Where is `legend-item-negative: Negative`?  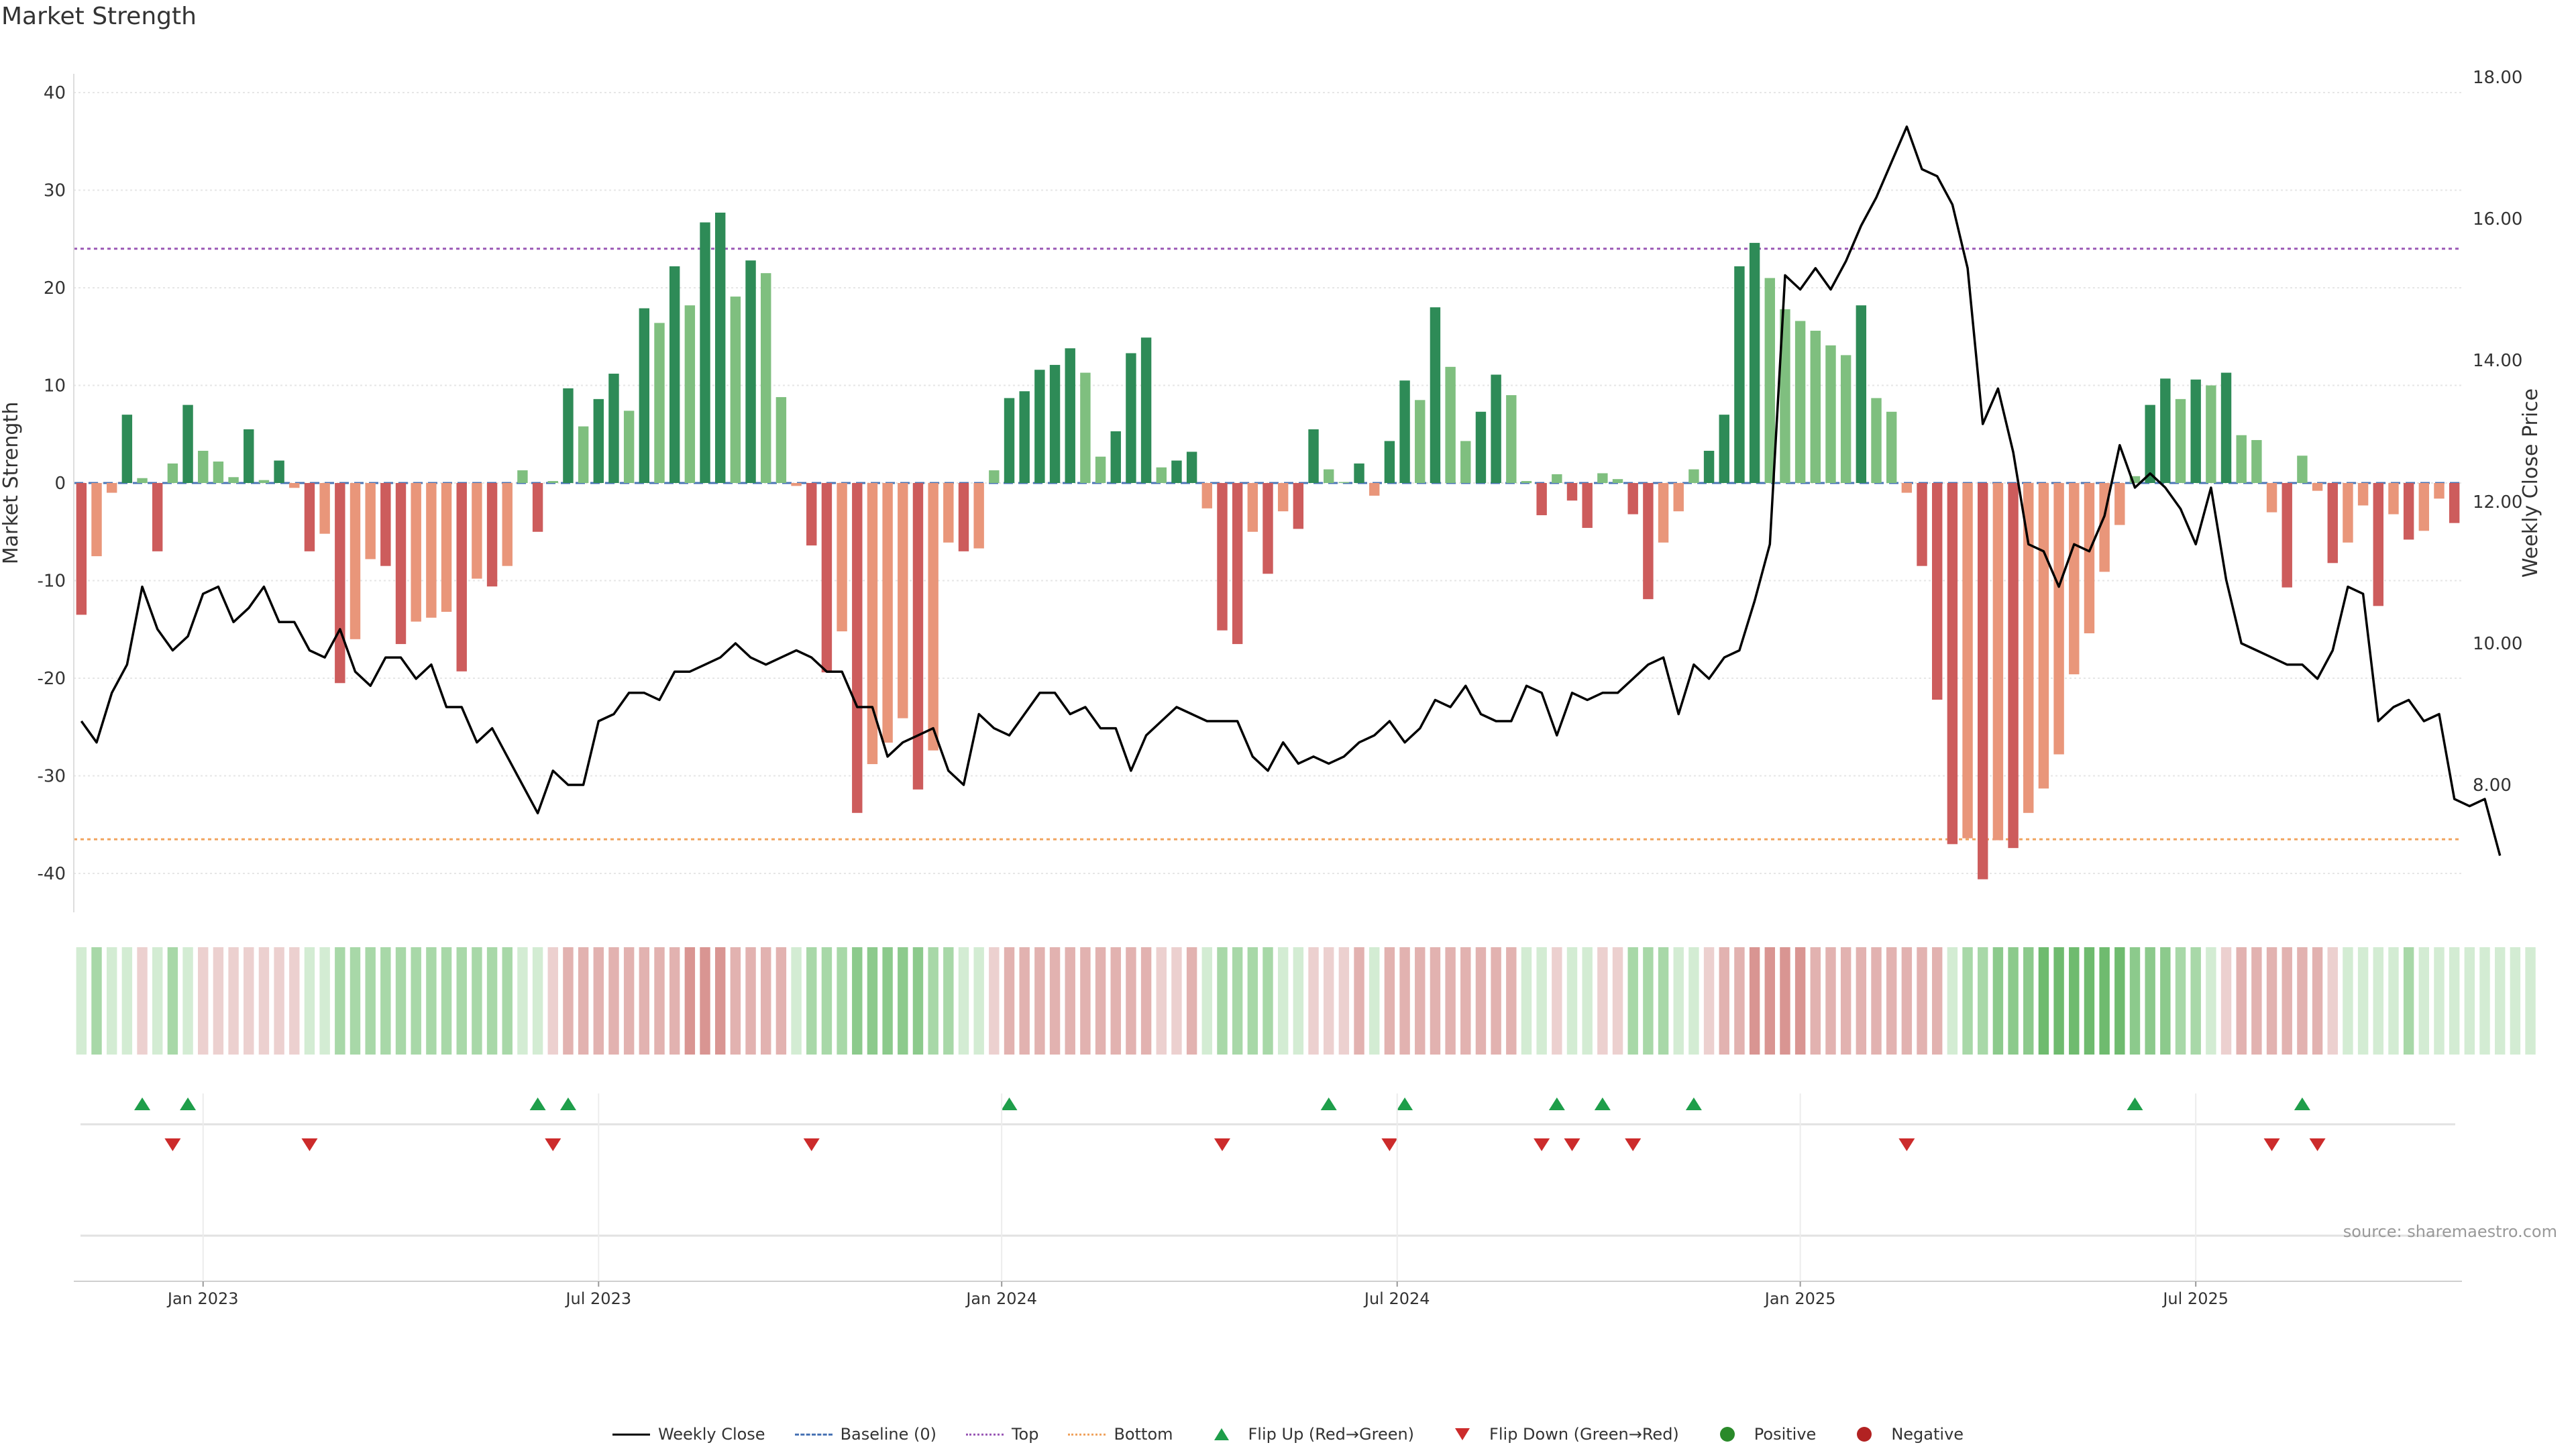
legend-item-negative: Negative is located at coordinates (1904, 1434).